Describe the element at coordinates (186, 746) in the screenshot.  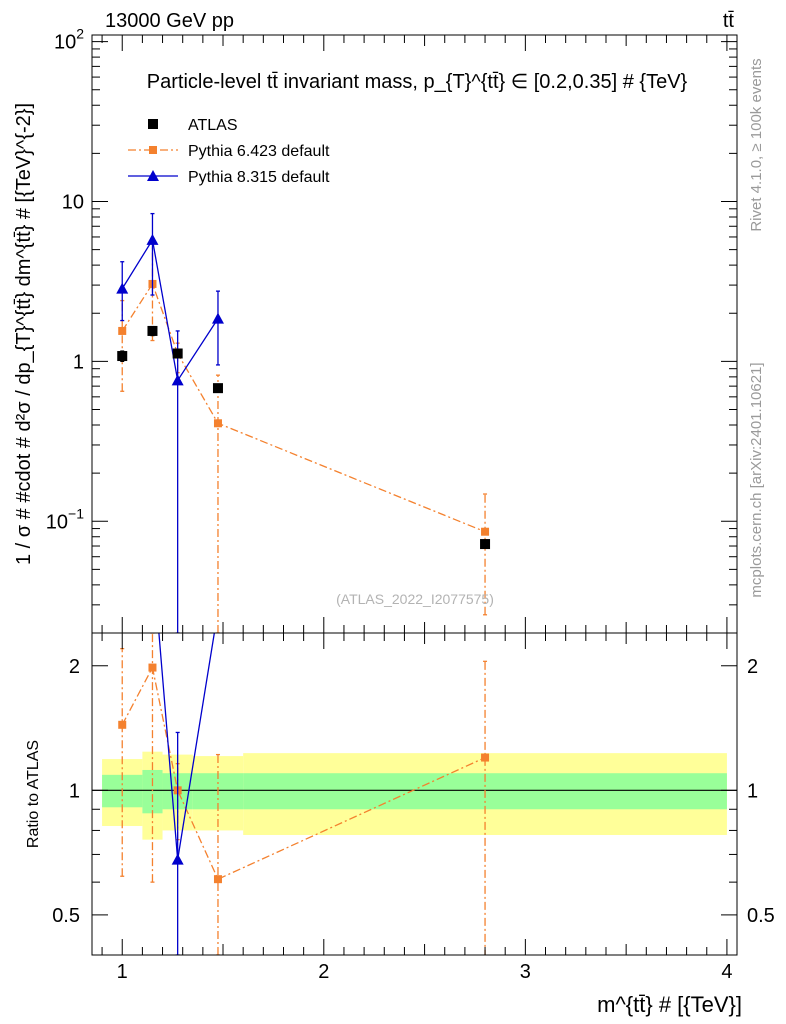
I see `ratio-pythia-8-315-default-line` at that location.